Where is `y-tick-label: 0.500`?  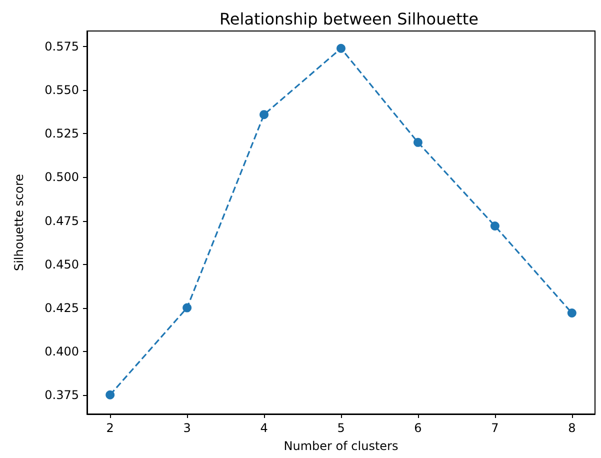 y-tick-label: 0.500 is located at coordinates (61, 177).